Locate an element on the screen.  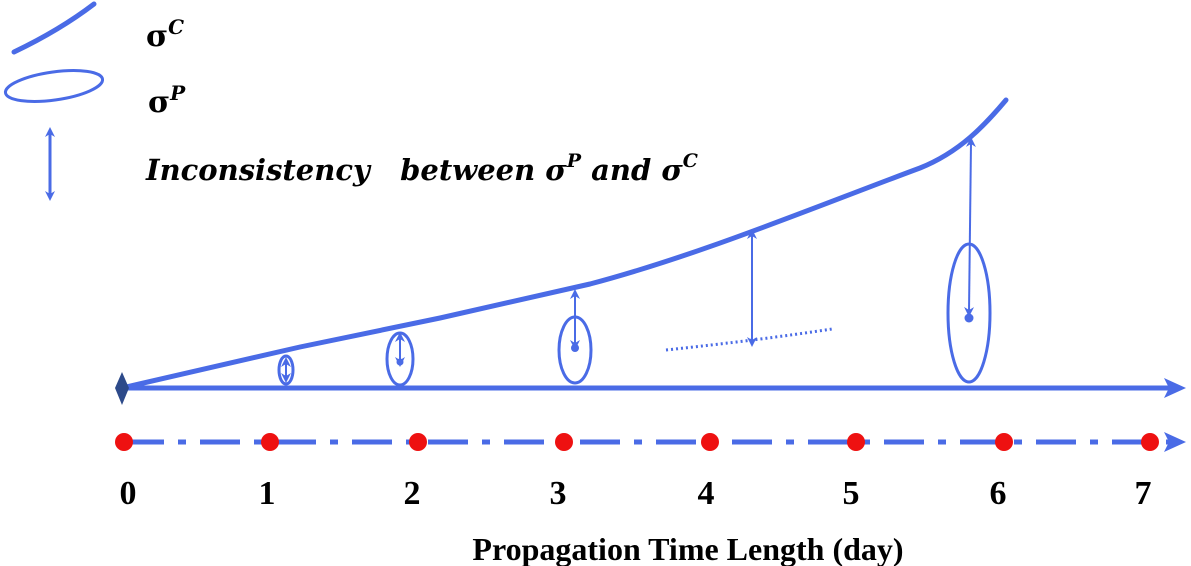
origin-diamond is located at coordinates (122, 388).